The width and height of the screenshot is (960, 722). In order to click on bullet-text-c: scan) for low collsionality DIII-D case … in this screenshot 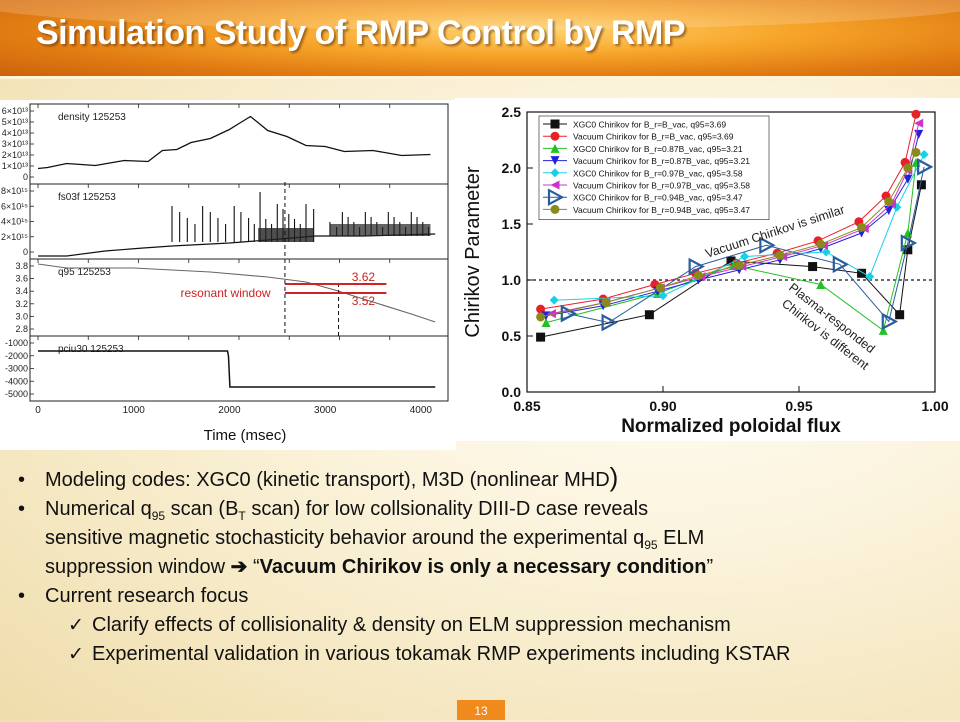, I will do `click(447, 509)`.